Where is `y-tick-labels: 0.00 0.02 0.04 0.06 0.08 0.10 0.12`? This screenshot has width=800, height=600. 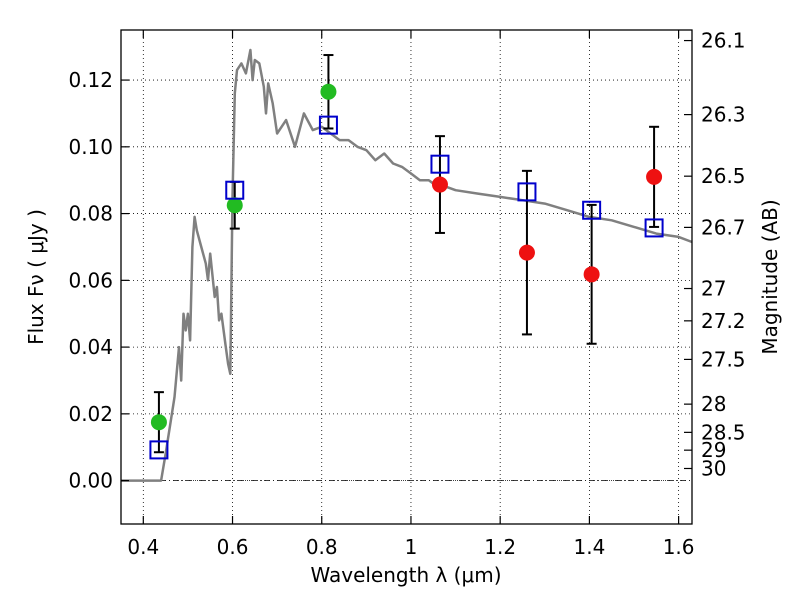 y-tick-labels: 0.00 0.02 0.04 0.06 0.08 0.10 0.12 is located at coordinates (90, 280).